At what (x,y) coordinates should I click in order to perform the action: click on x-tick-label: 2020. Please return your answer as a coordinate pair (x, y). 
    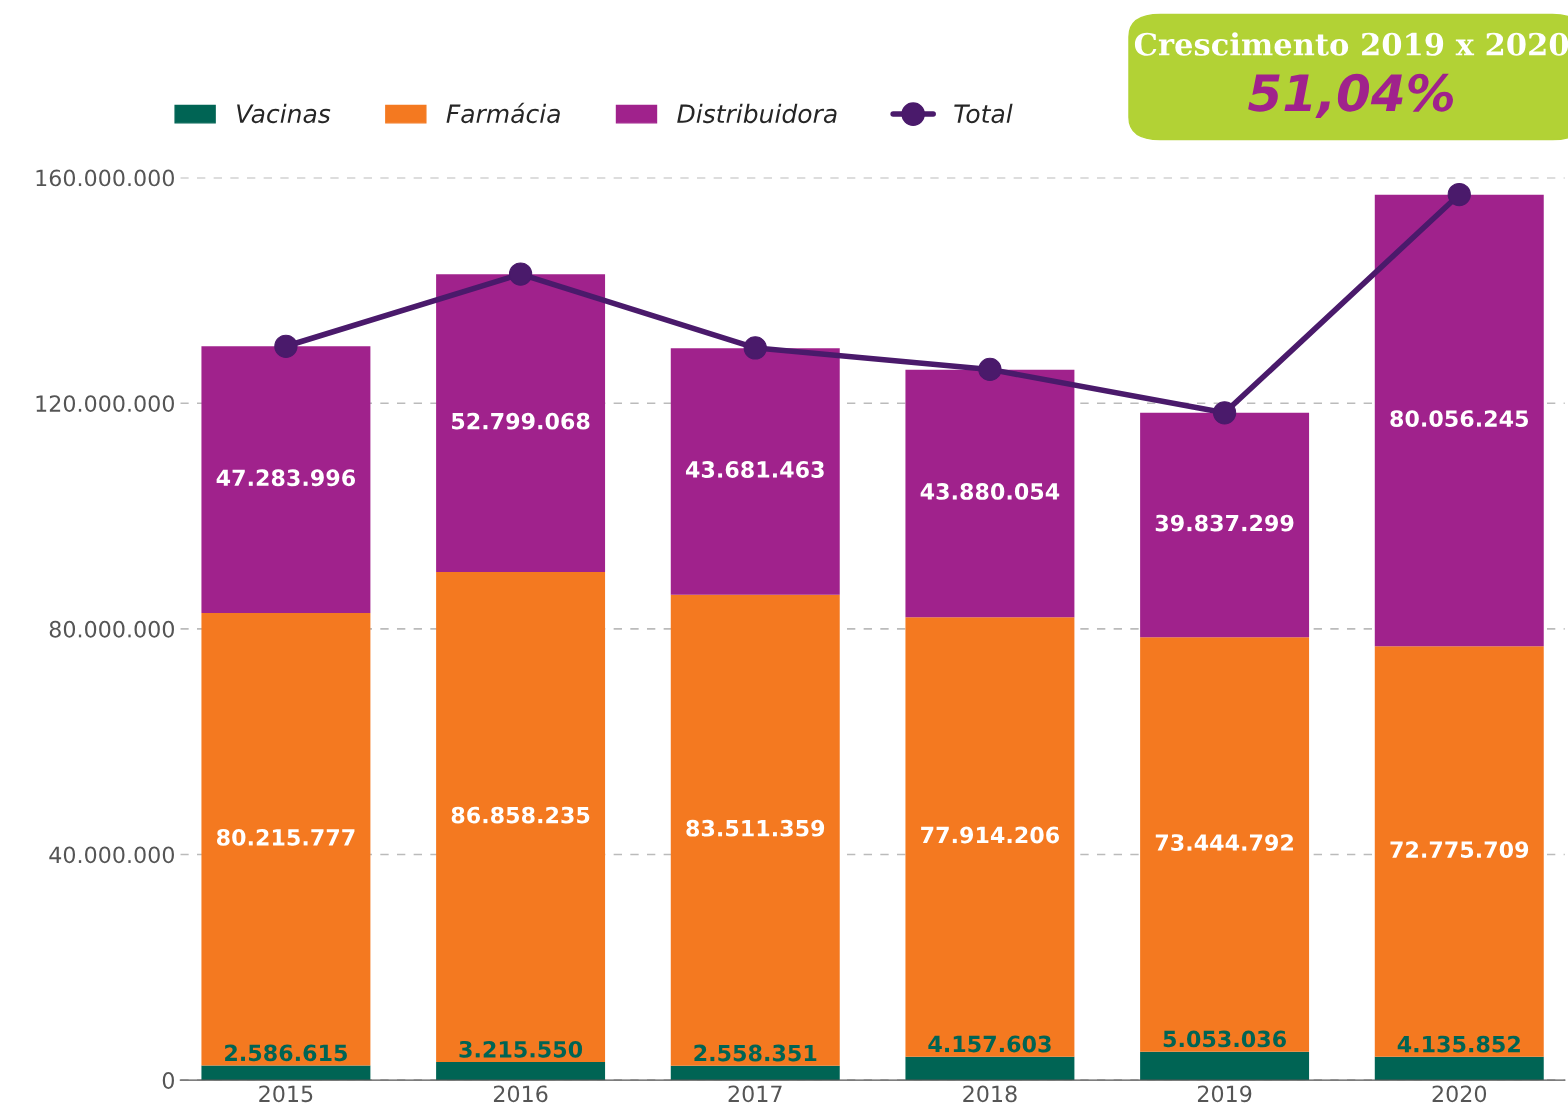
    Looking at the image, I should click on (1459, 1094).